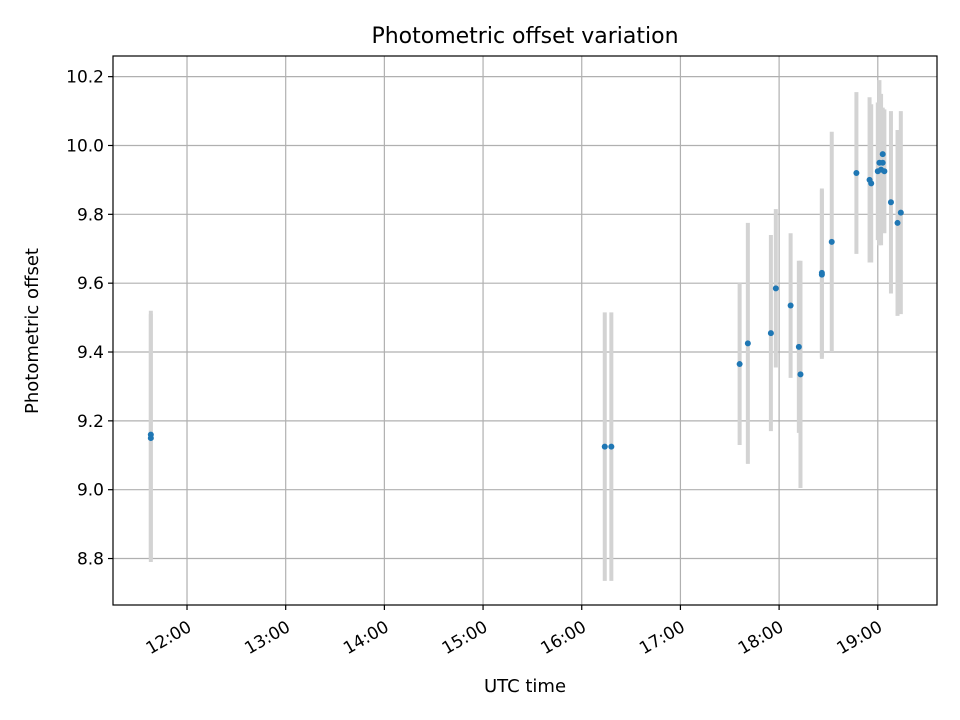  Describe the element at coordinates (85, 78) in the screenshot. I see `y-tick-label: 10.2` at that location.